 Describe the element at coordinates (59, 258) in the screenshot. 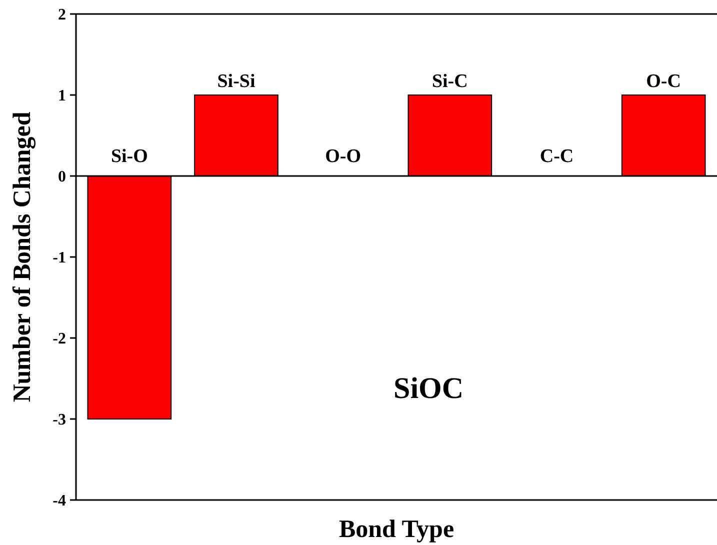

I see `y-tick-label: -1` at that location.